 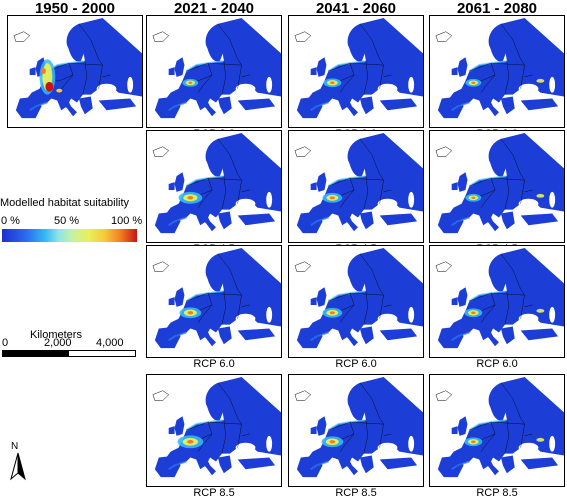 I want to click on scale-bar-tick-4000: 4,000, so click(x=110, y=343).